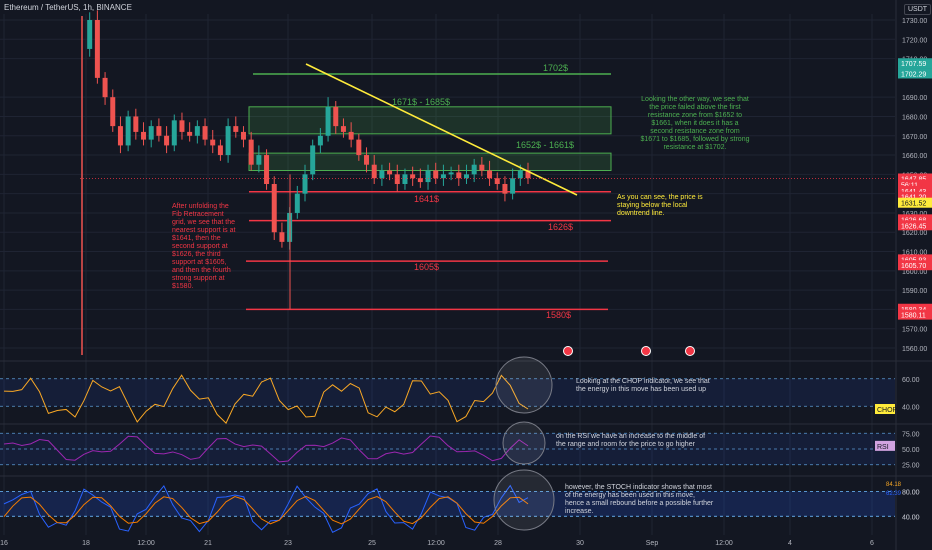 The width and height of the screenshot is (932, 550). Describe the element at coordinates (208, 543) in the screenshot. I see `time-tick: 21` at that location.